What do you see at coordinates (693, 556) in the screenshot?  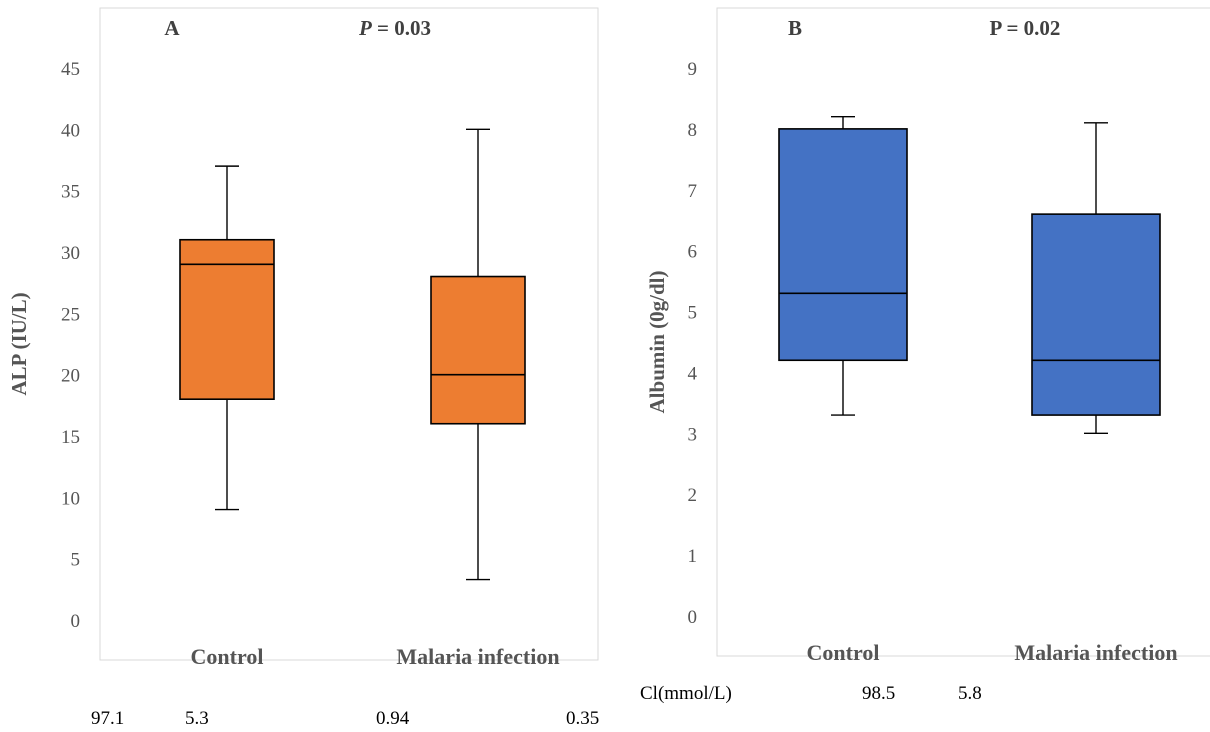 I see `y-tick-label: 1` at bounding box center [693, 556].